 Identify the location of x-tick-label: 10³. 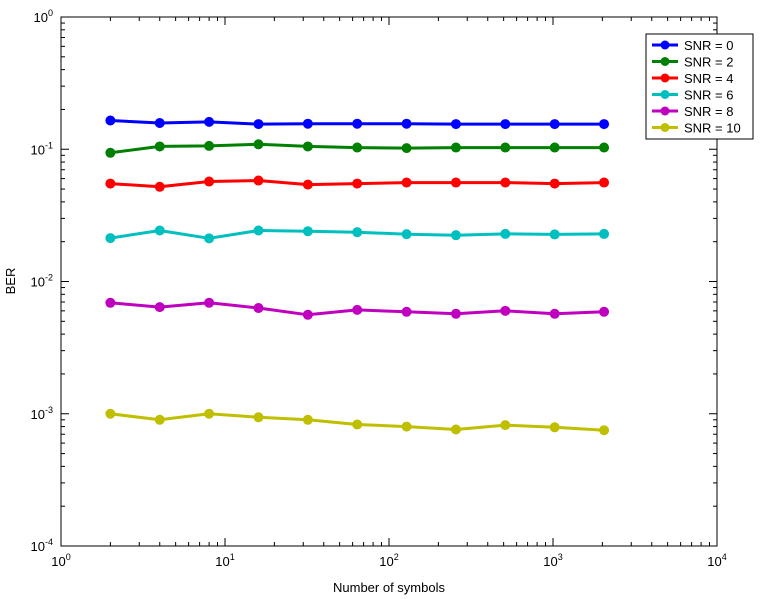
(552, 560).